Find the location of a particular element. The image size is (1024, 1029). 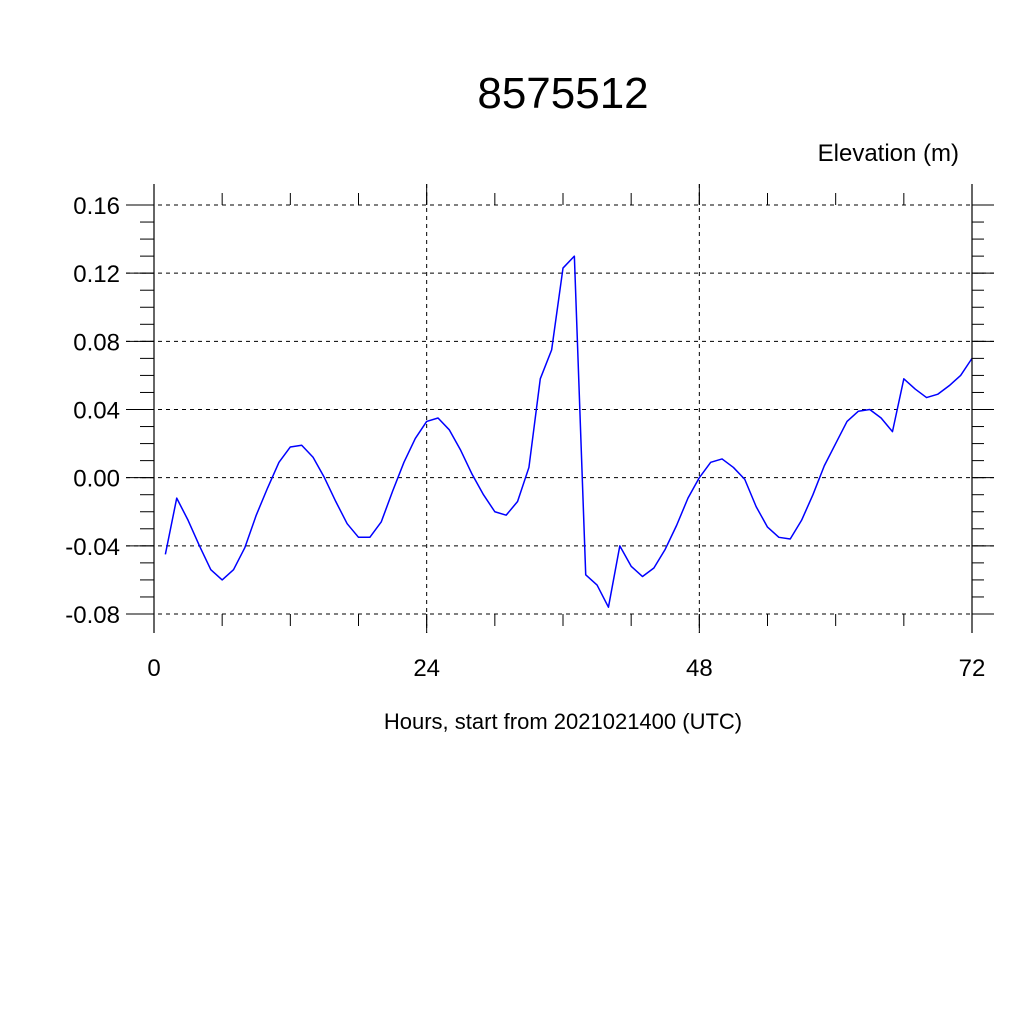

x-tick-label: 0 is located at coordinates (153, 668).